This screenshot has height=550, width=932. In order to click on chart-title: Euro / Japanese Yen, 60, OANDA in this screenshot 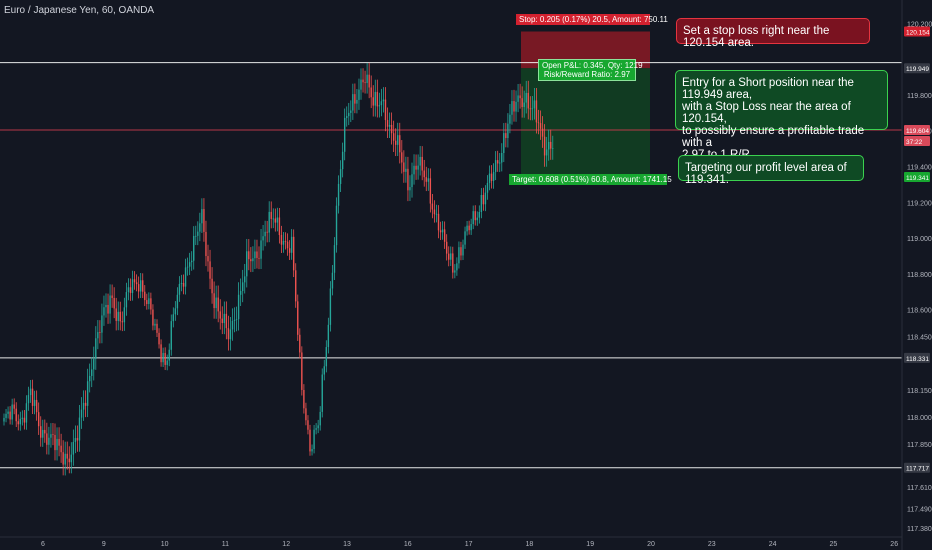, I will do `click(79, 10)`.